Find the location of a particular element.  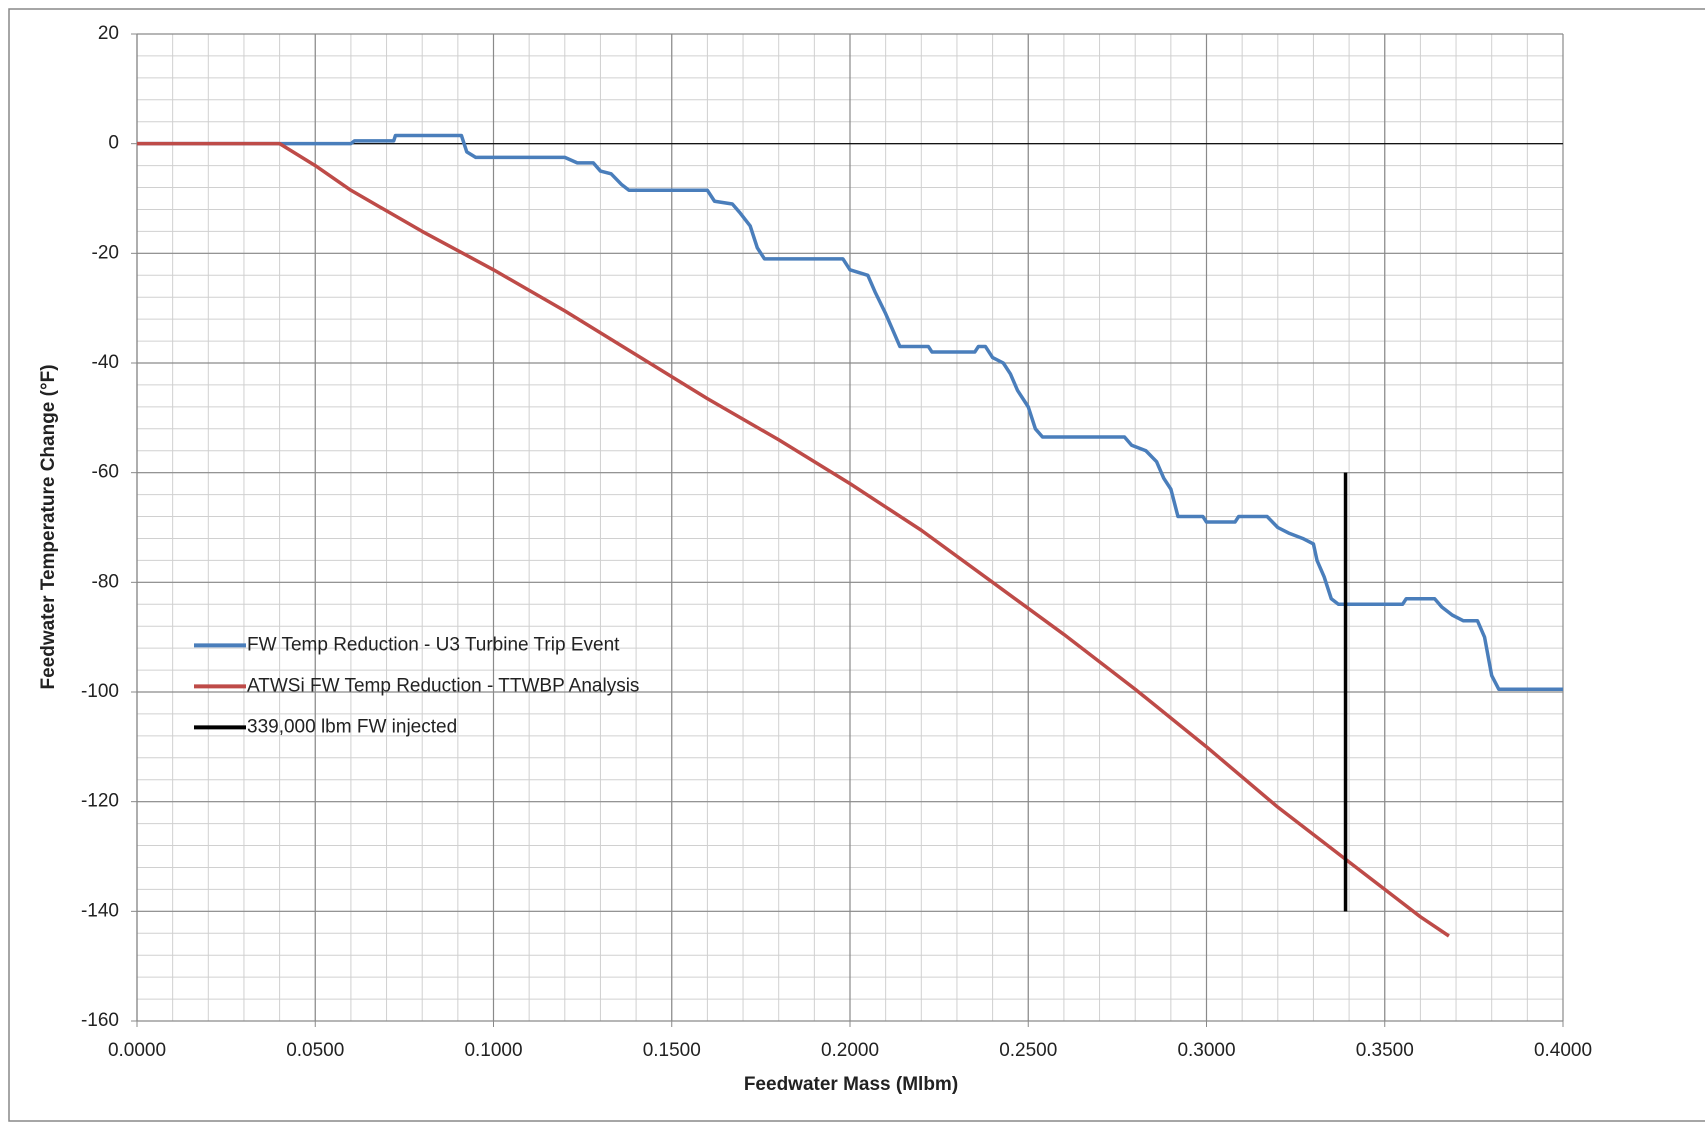

x-tick-label: 0.0500 is located at coordinates (315, 1050).